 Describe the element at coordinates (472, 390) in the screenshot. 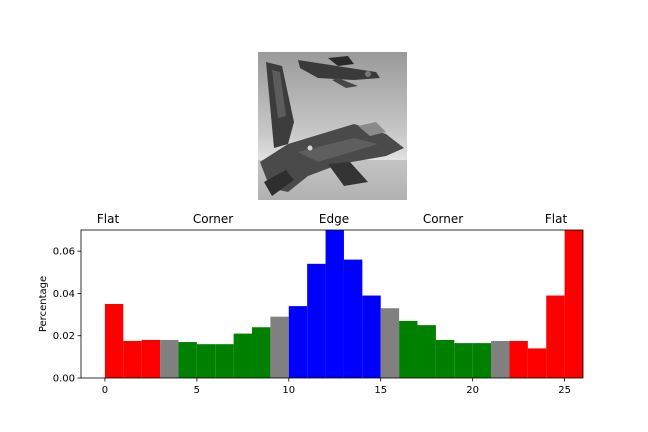

I see `x-tick-label: 20` at that location.